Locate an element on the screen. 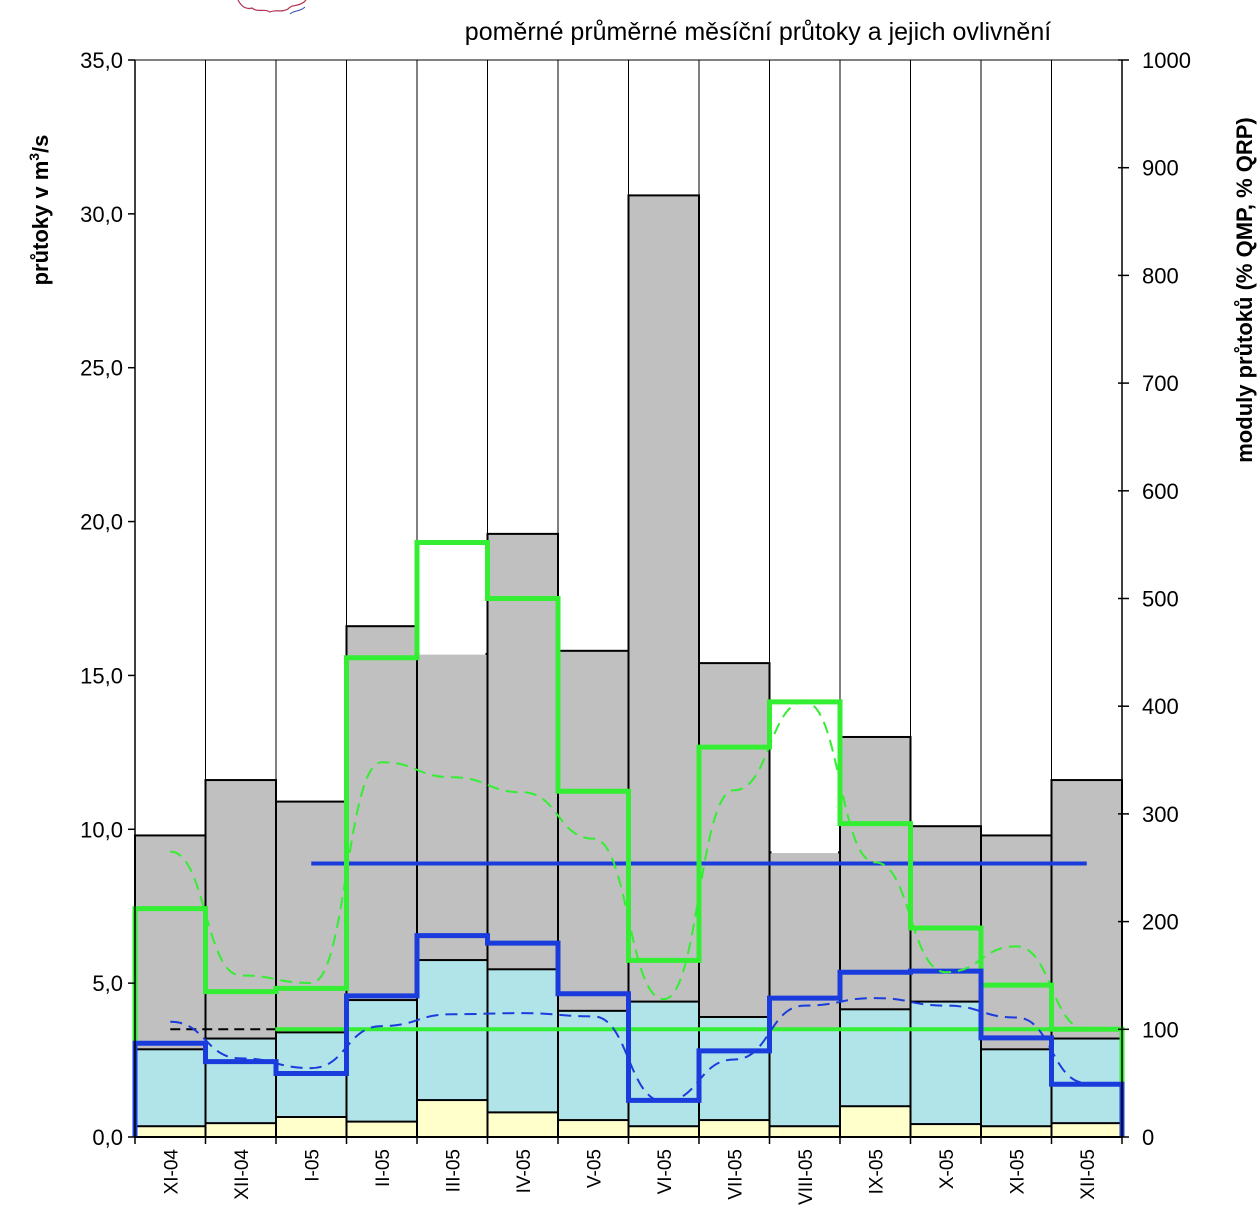 This screenshot has height=1214, width=1260. category-label: IX-05 is located at coordinates (876, 1171).